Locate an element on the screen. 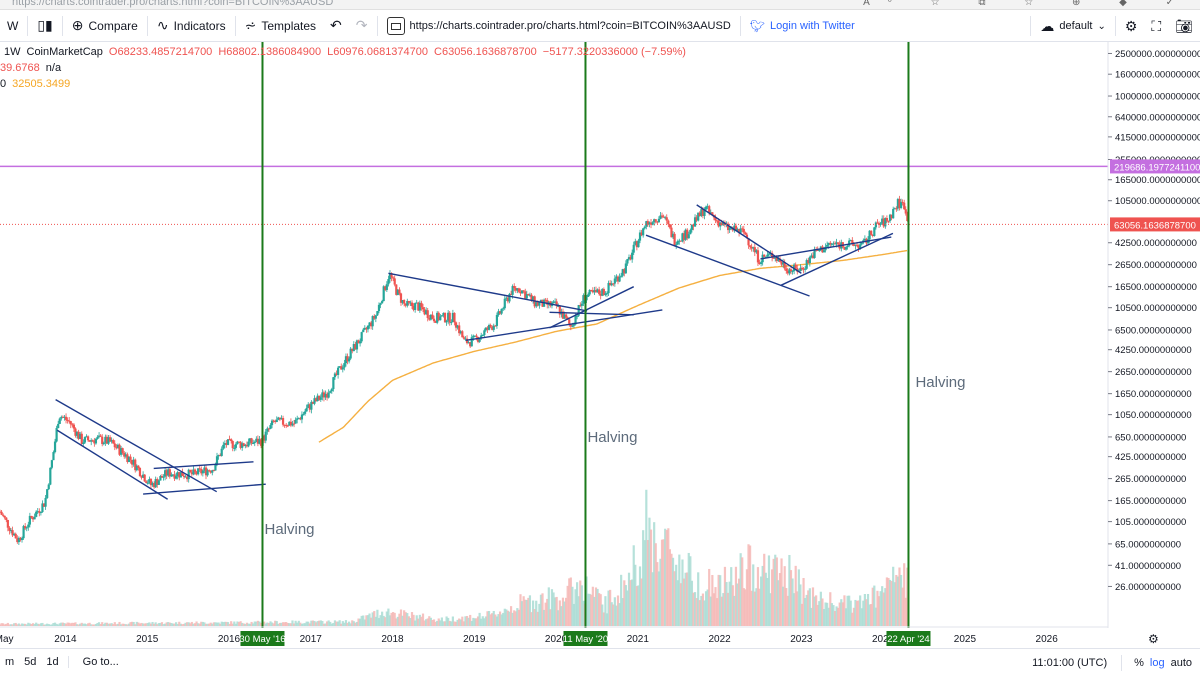  templates-button: ⩫ Templates is located at coordinates (280, 25).